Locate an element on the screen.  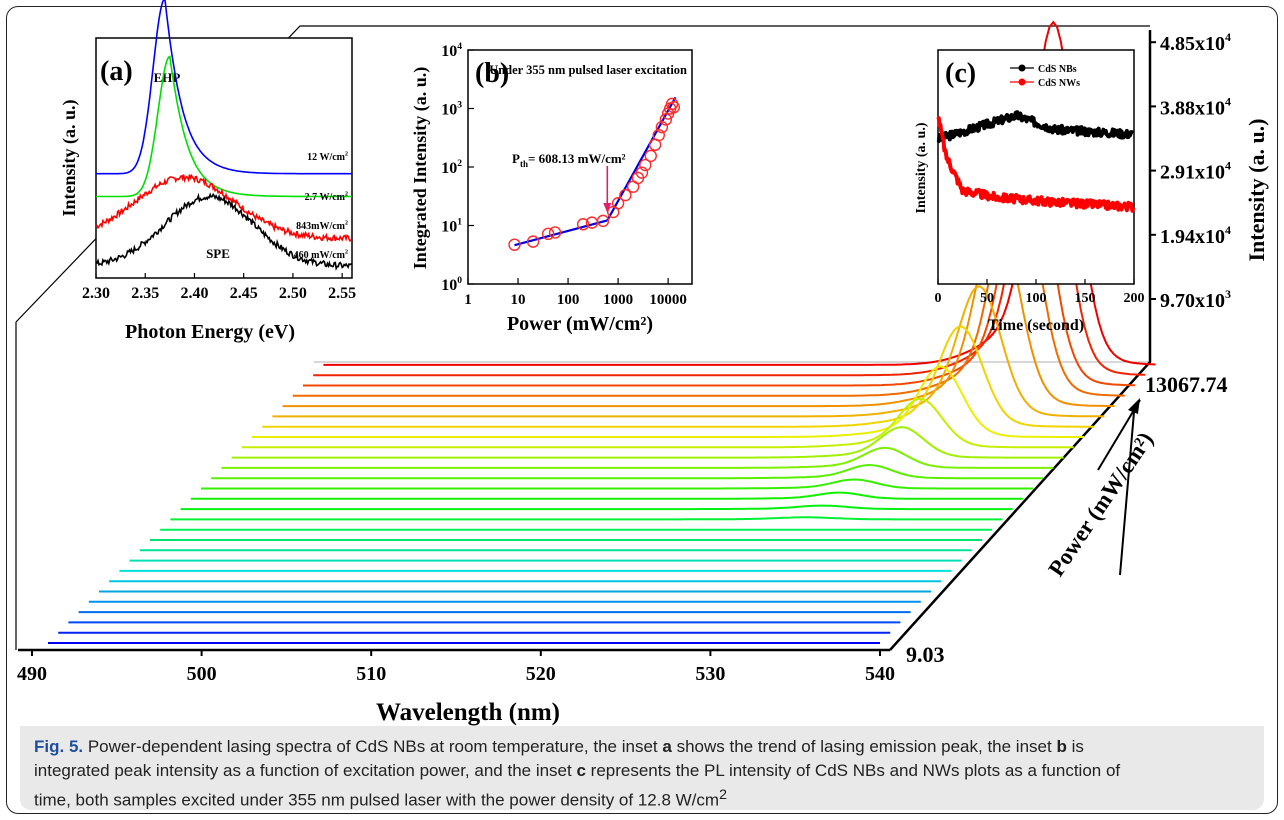
caption-fig-label: Fig. 5. is located at coordinates (59, 746).